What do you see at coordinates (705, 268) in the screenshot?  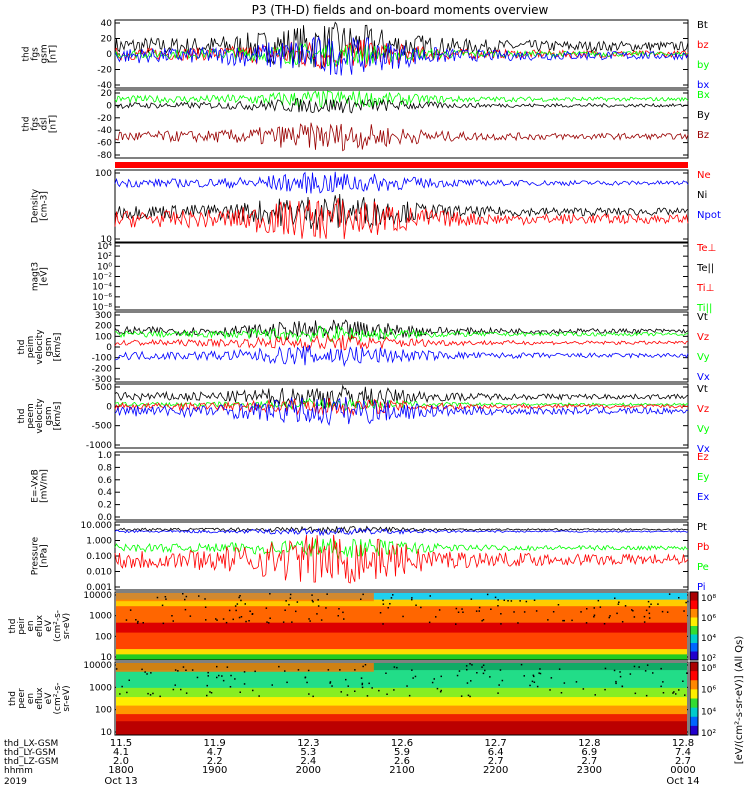 I see `legend-Te||: Te||` at bounding box center [705, 268].